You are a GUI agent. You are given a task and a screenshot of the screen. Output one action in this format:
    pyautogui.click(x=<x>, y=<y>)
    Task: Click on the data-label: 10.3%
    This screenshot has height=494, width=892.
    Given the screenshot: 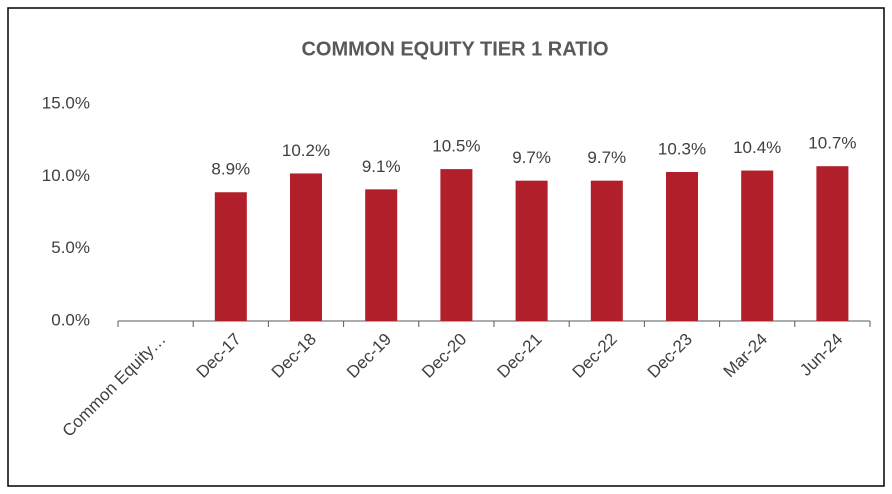 What is the action you would take?
    pyautogui.click(x=682, y=148)
    